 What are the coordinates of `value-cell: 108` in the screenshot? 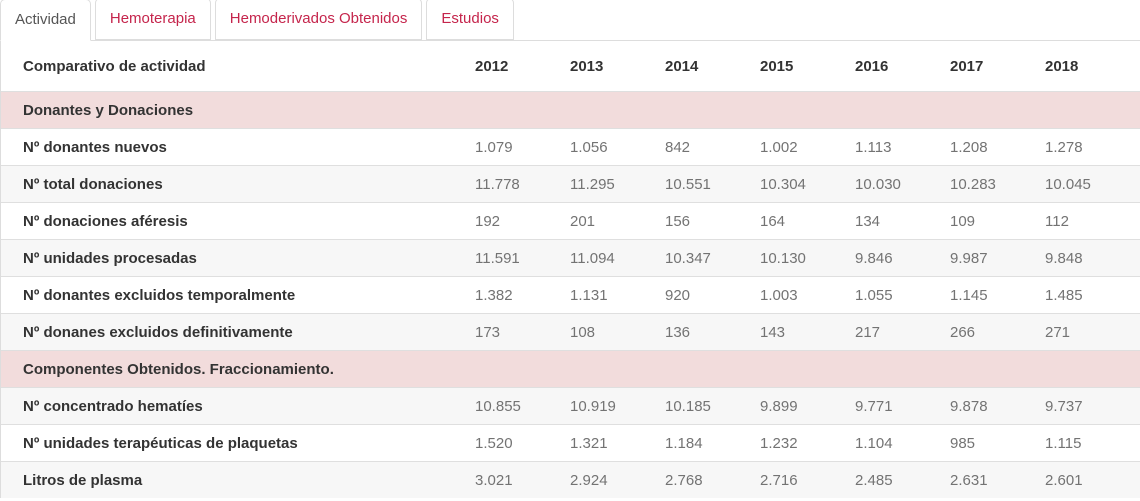 It's located at (583, 332).